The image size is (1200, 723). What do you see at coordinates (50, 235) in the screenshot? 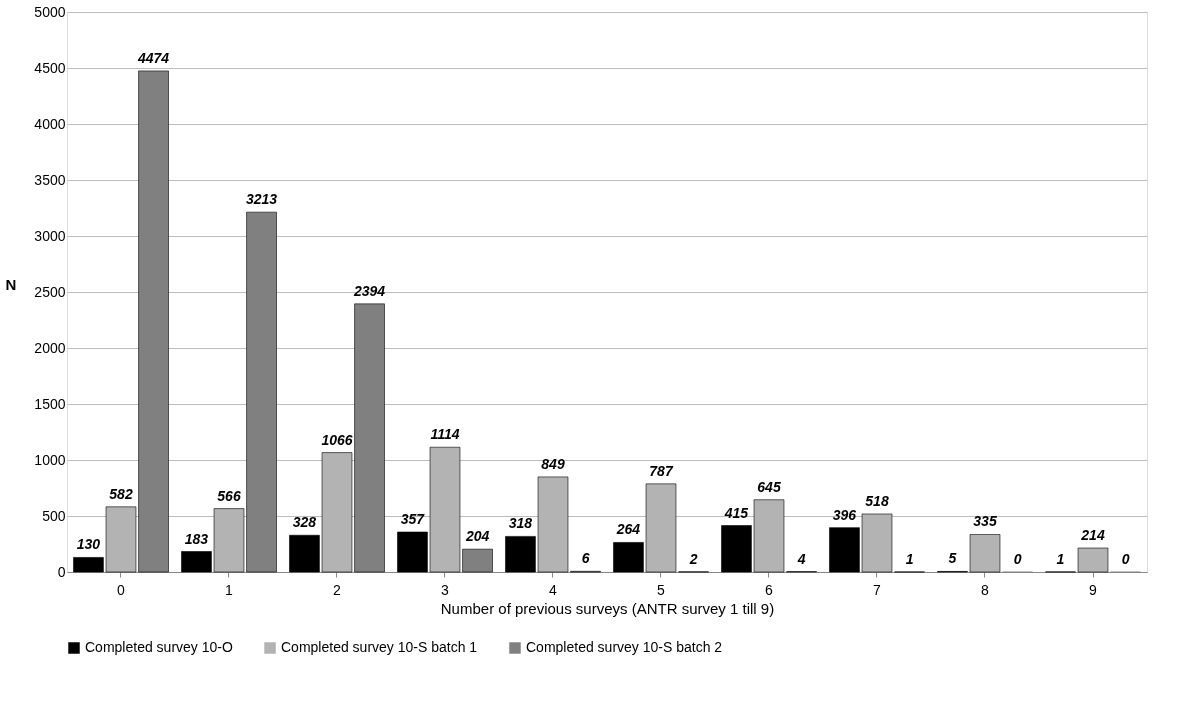
I see `y-tick-label: 3000` at bounding box center [50, 235].